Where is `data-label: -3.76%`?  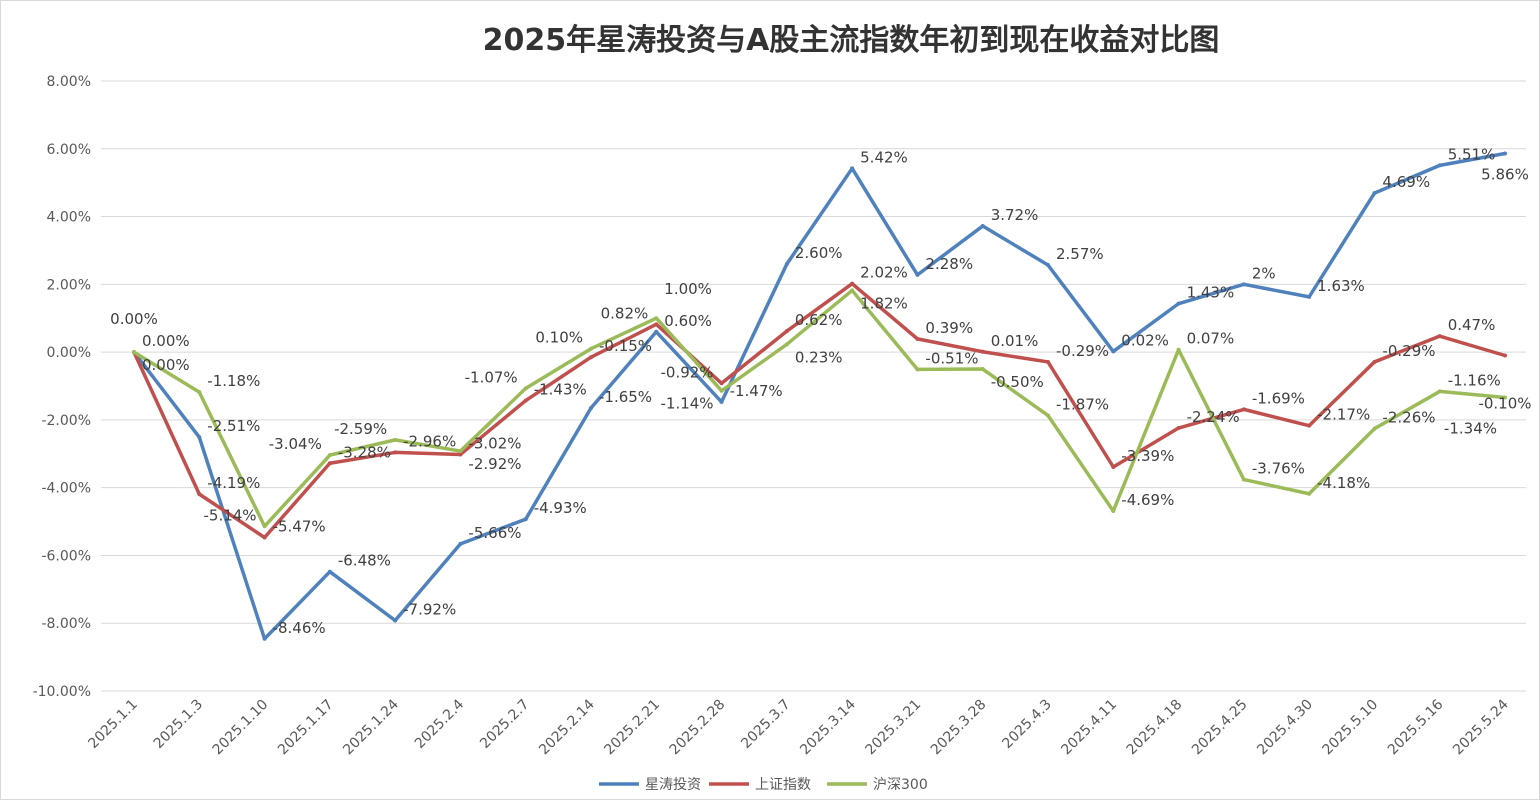
data-label: -3.76% is located at coordinates (1278, 469).